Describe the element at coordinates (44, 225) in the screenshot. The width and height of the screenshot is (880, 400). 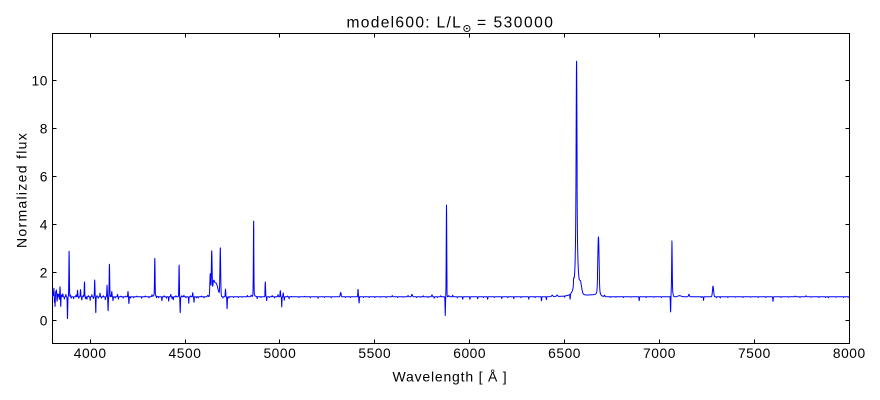
I see `svg-text: 4` at that location.